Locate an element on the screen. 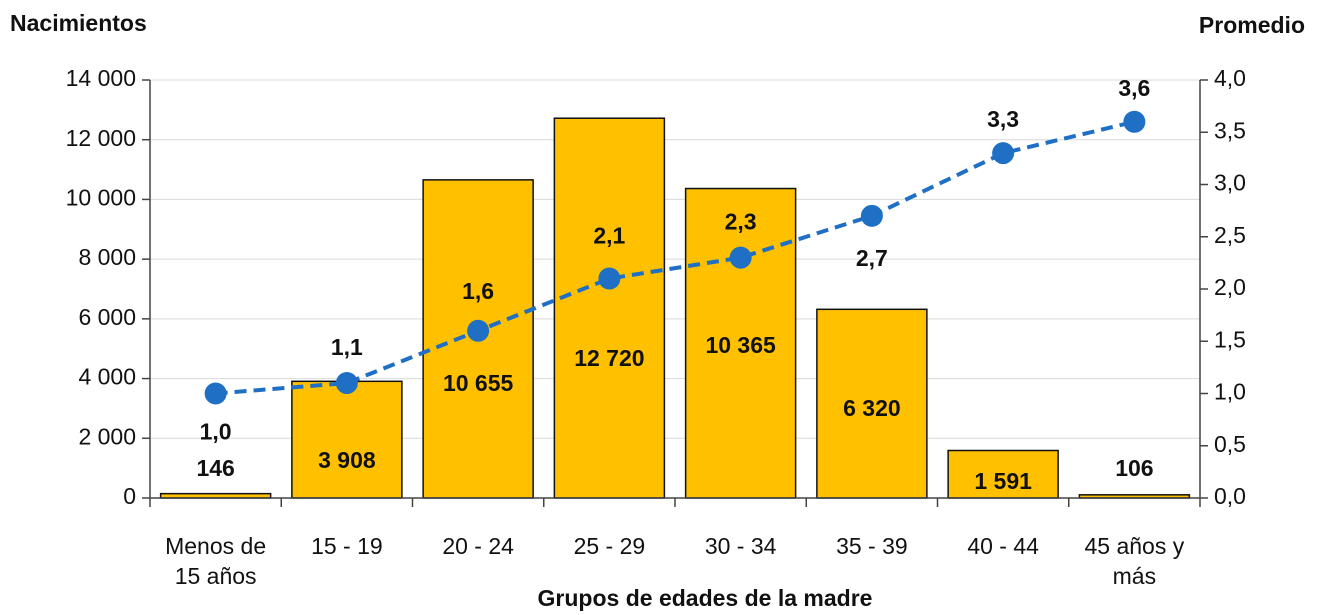 The width and height of the screenshot is (1317, 615). bar-value-label: 1 591 is located at coordinates (1003, 481).